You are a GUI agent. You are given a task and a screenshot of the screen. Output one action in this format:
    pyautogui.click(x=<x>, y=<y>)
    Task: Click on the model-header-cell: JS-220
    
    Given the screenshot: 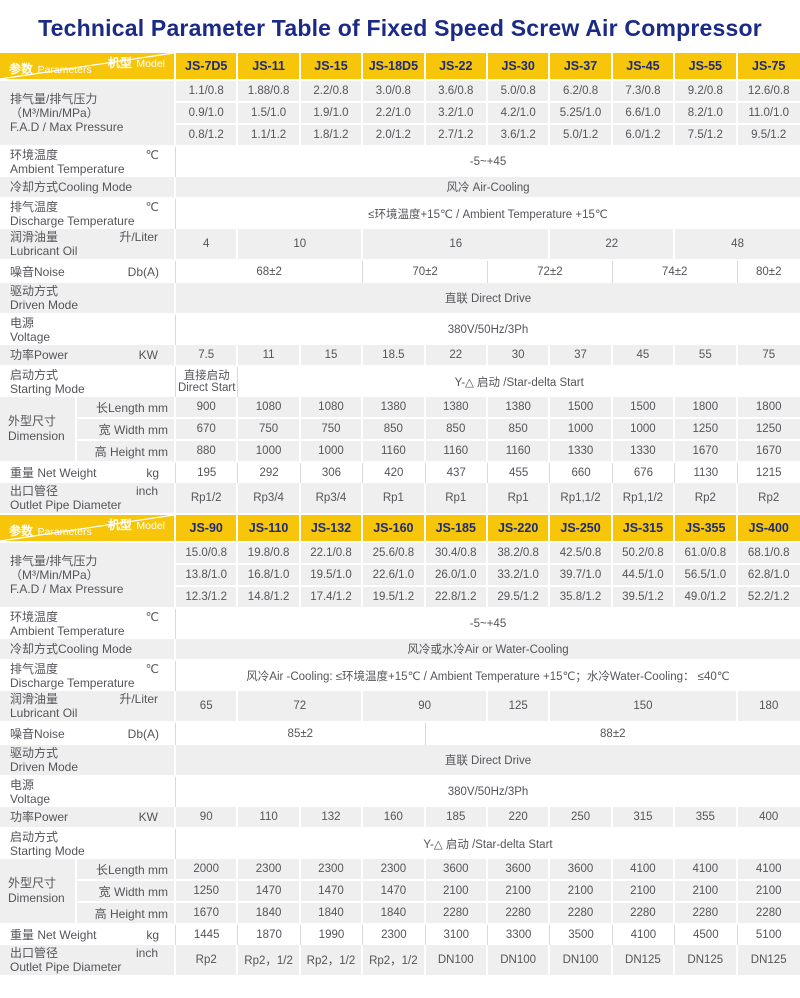 What is the action you would take?
    pyautogui.click(x=519, y=528)
    